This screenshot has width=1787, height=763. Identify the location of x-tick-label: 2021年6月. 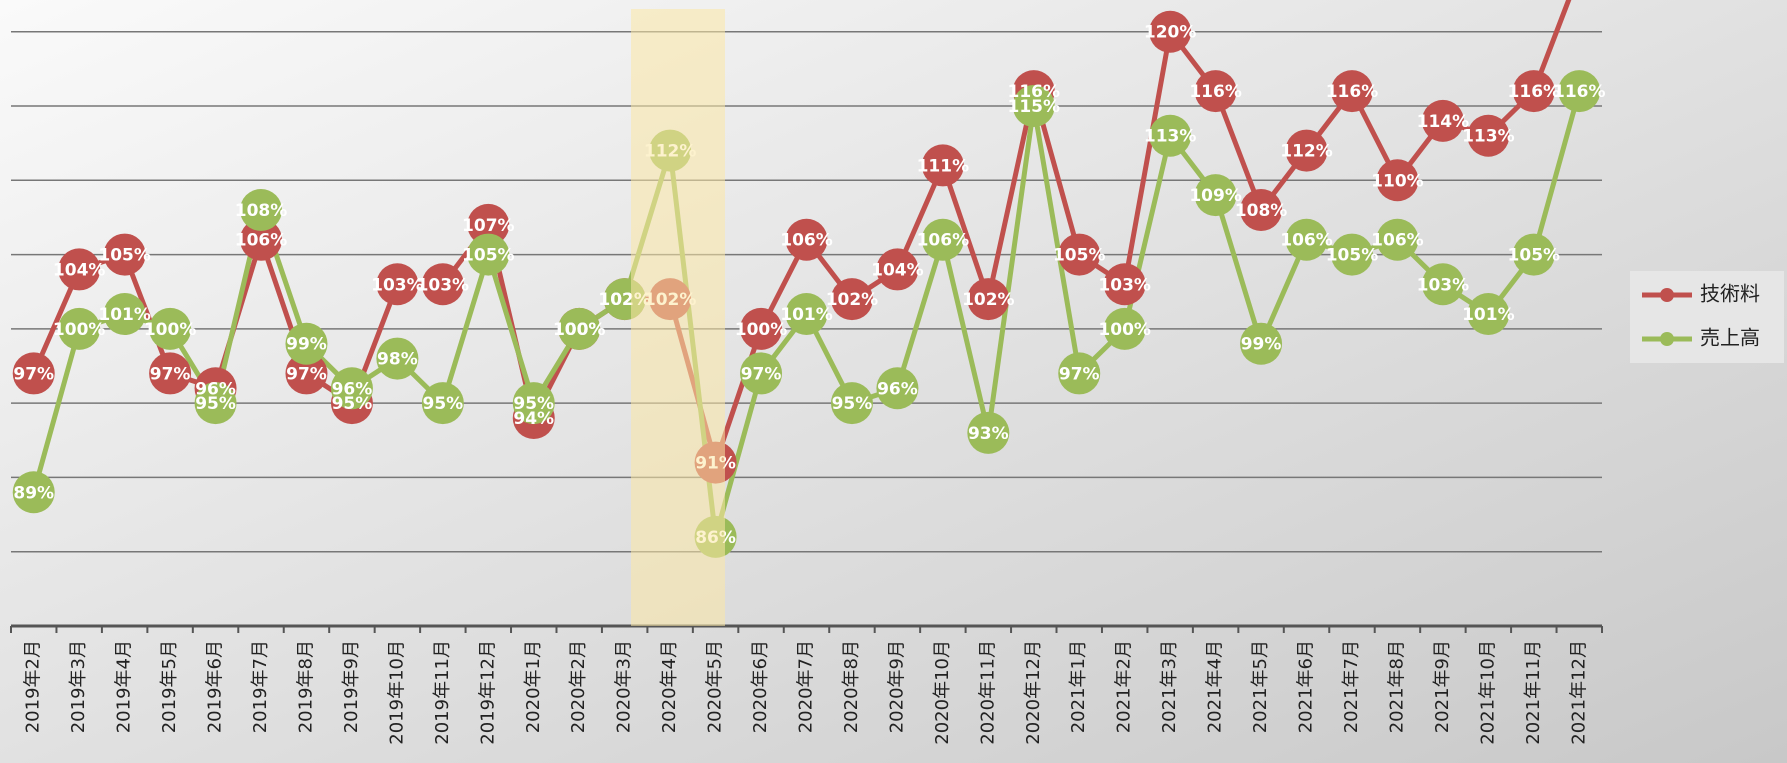
(1306, 686).